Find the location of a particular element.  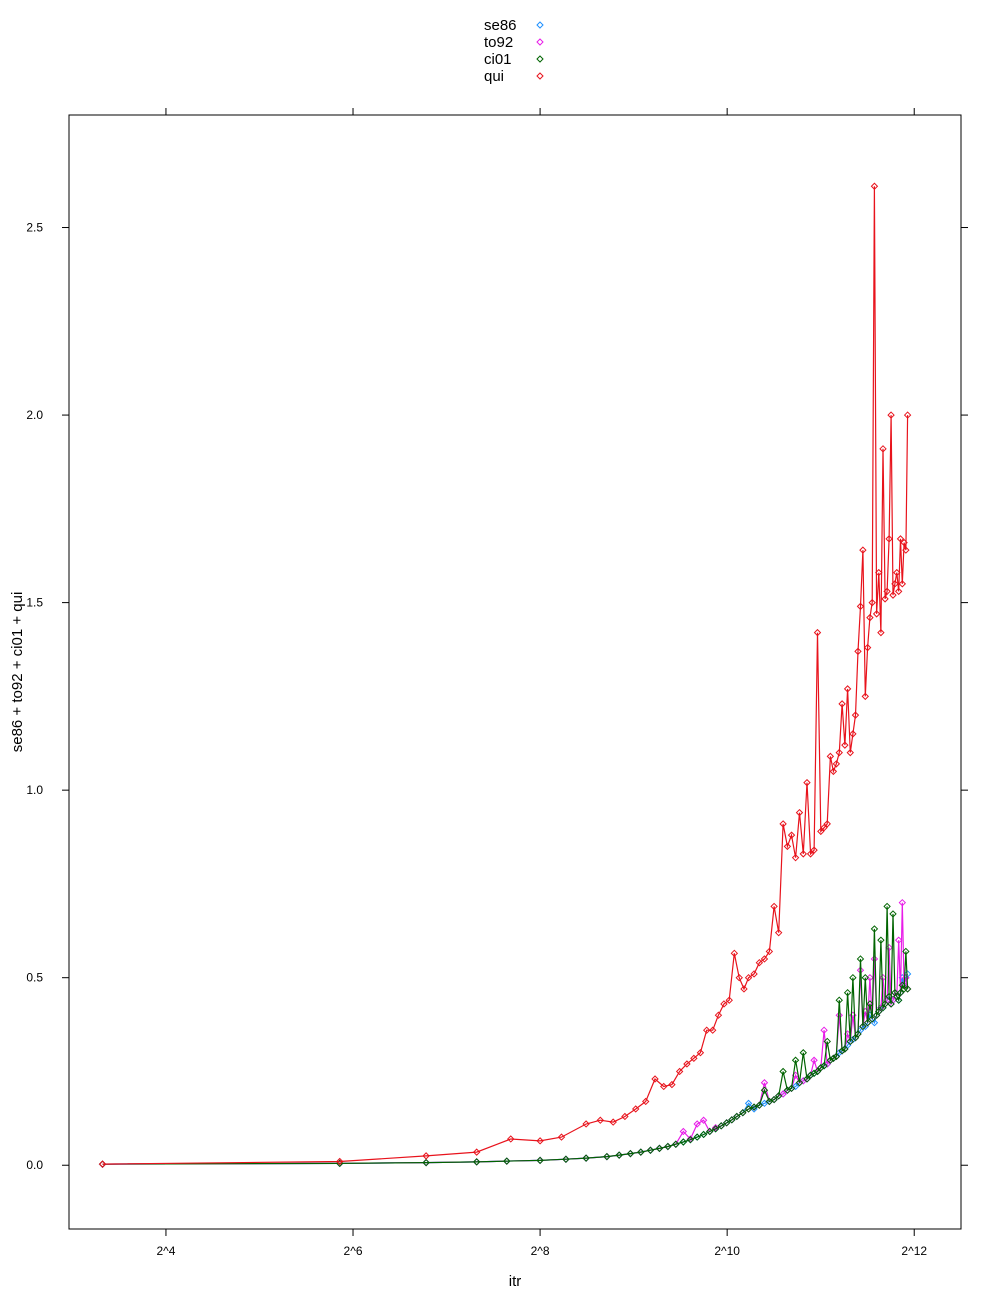

legend-key-ci01 is located at coordinates (540, 59).